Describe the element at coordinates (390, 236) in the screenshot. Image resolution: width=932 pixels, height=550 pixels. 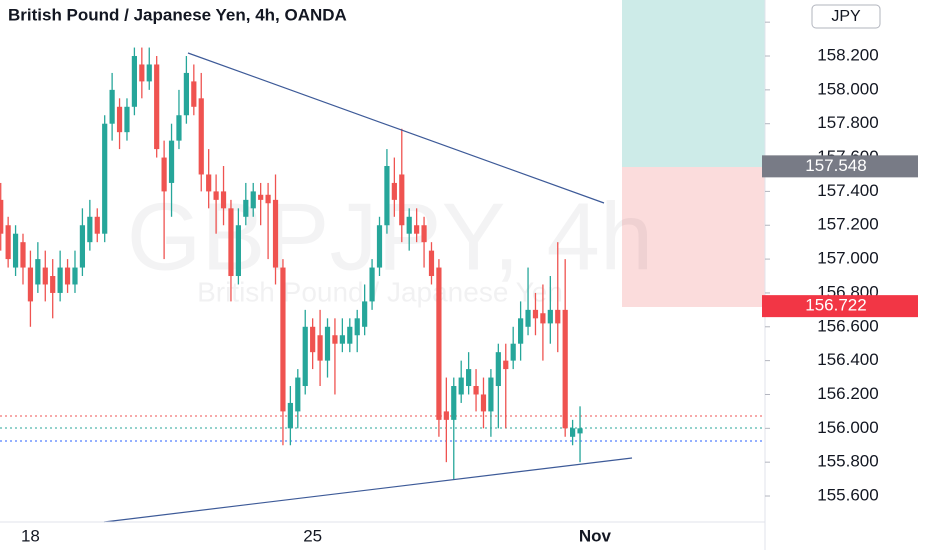
I see `watermark: GBPJPY, 4h` at that location.